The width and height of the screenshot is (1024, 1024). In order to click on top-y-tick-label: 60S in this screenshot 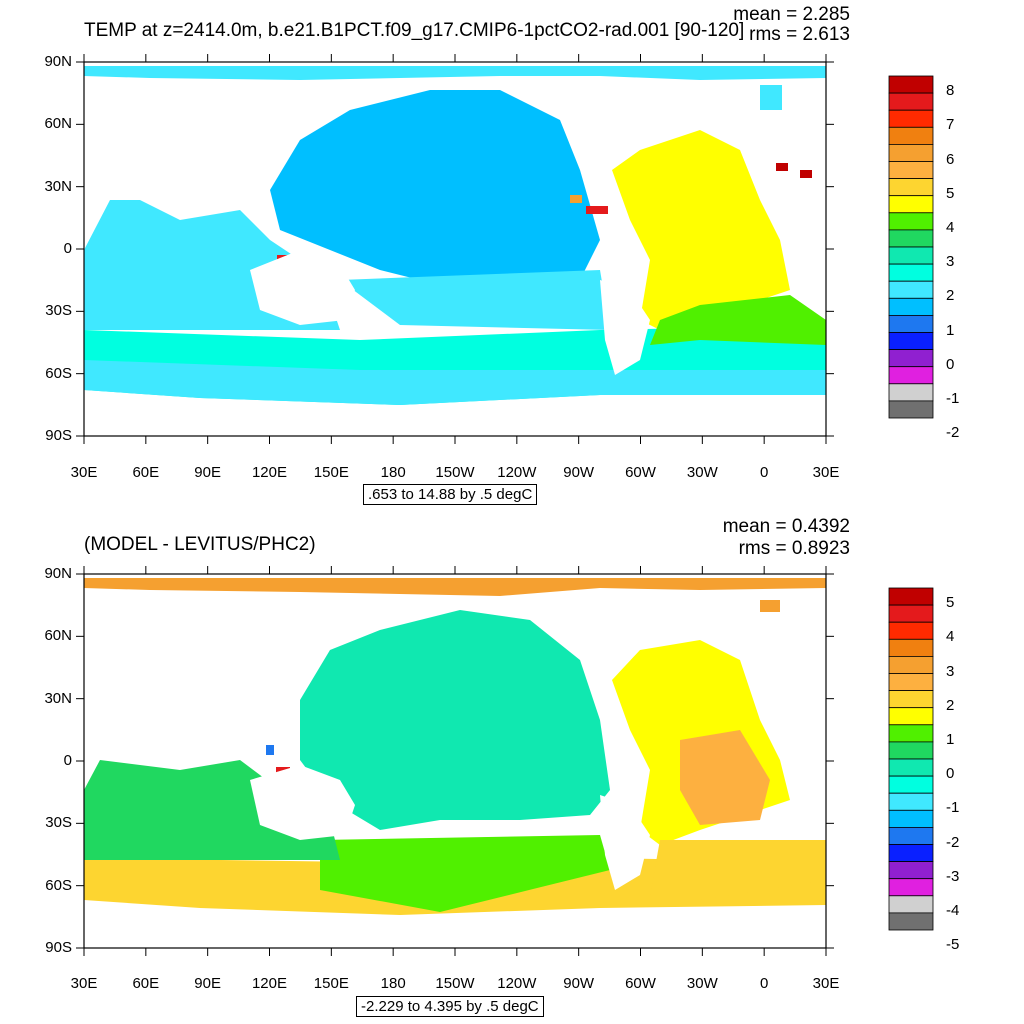, I will do `click(58, 373)`.